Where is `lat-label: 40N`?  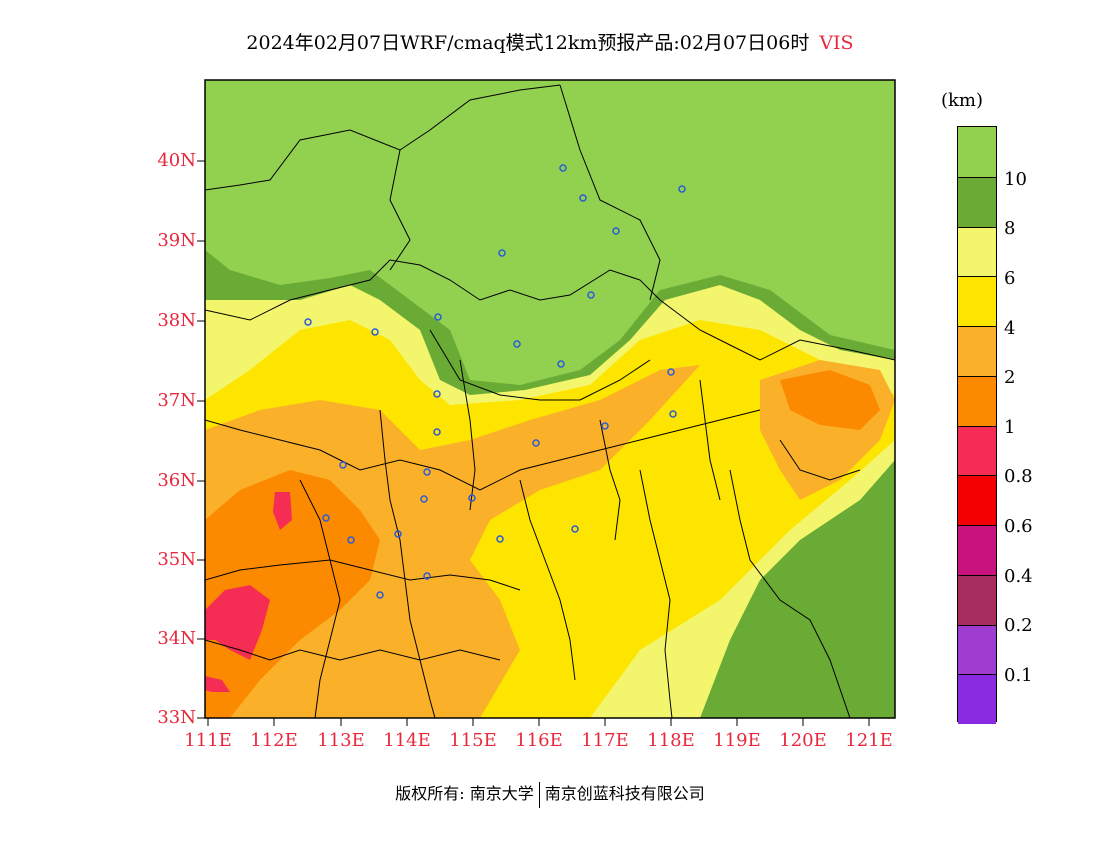 lat-label: 40N is located at coordinates (176, 160).